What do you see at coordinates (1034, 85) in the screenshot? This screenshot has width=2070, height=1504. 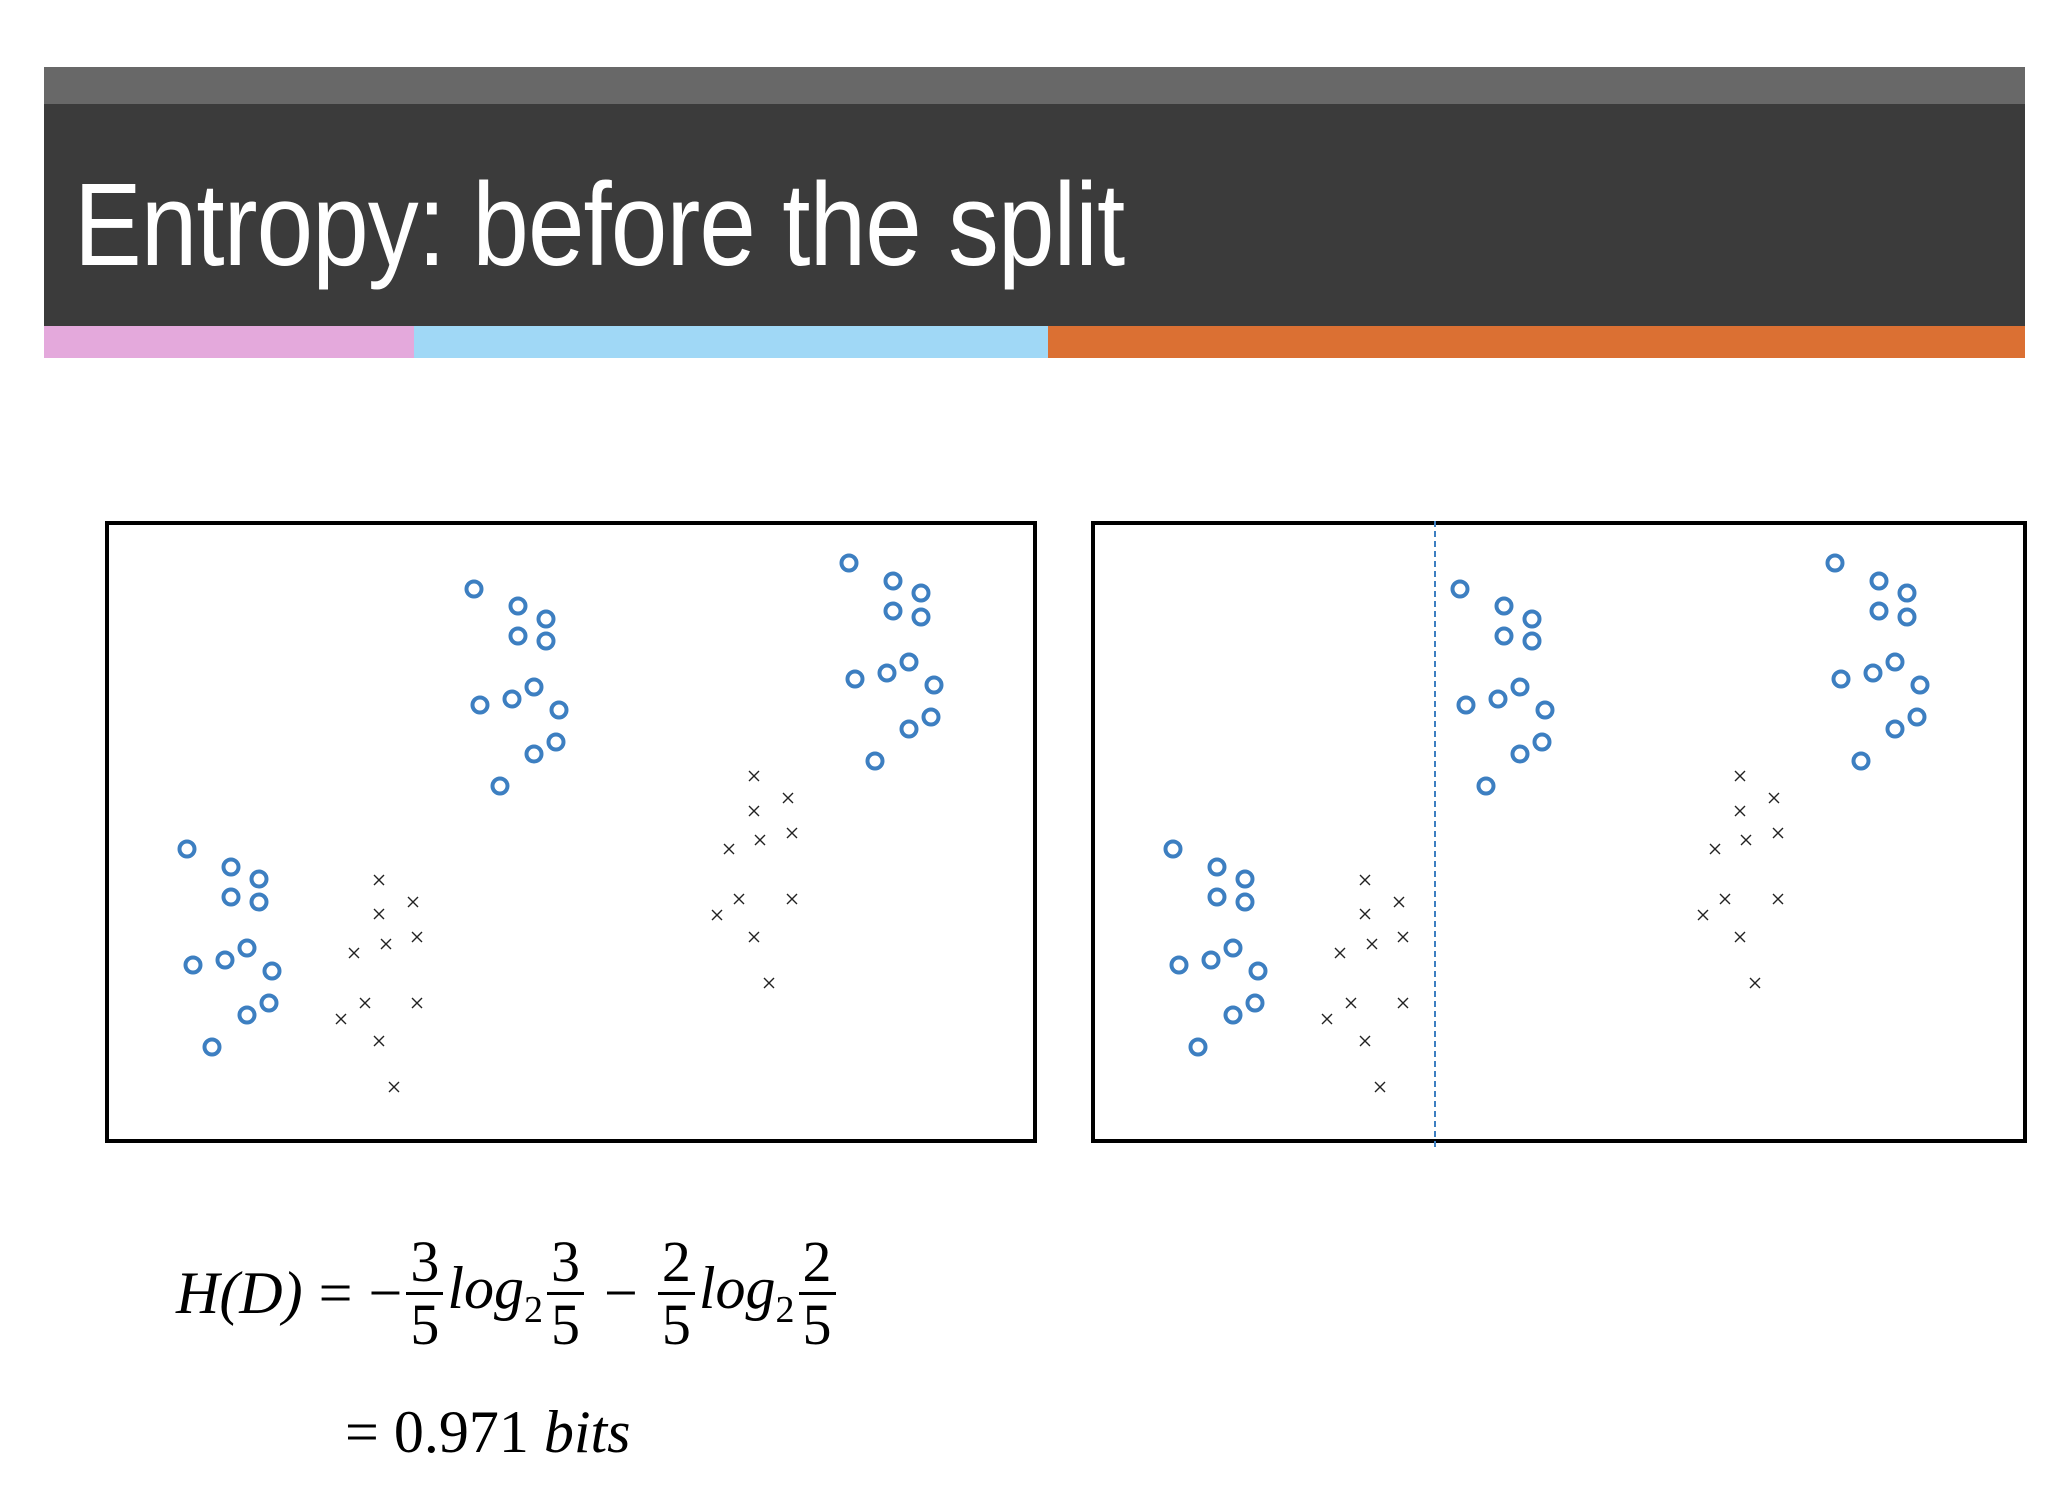 I see `header-top-band` at bounding box center [1034, 85].